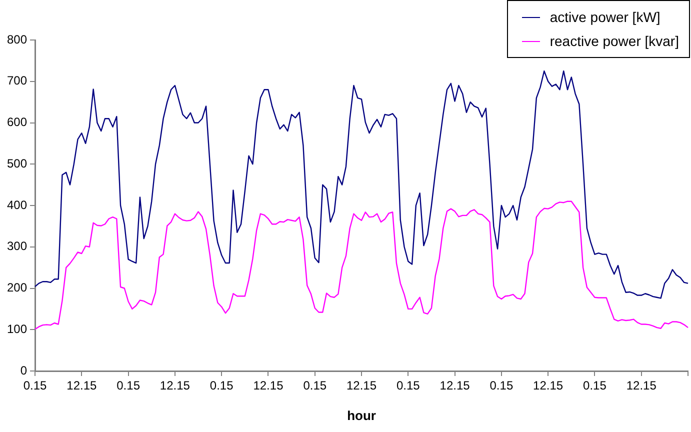 The image size is (691, 432). I want to click on y-tick-label: 700, so click(17, 81).